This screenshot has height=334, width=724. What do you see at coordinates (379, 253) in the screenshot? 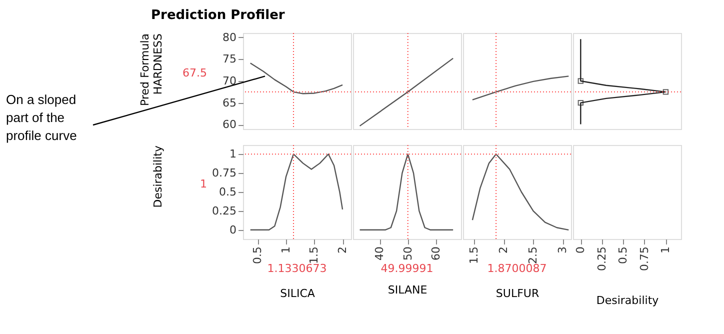
I see `x-tick-label: 40` at bounding box center [379, 253].